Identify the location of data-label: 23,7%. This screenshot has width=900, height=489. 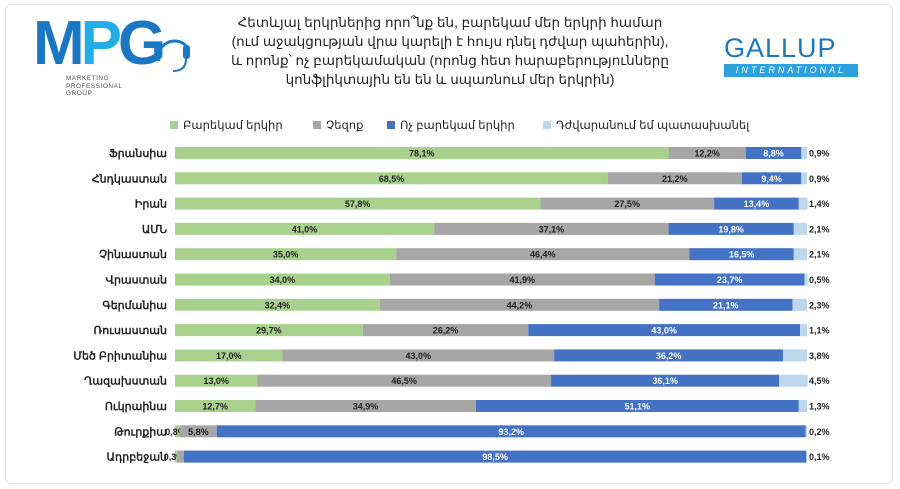
(730, 280).